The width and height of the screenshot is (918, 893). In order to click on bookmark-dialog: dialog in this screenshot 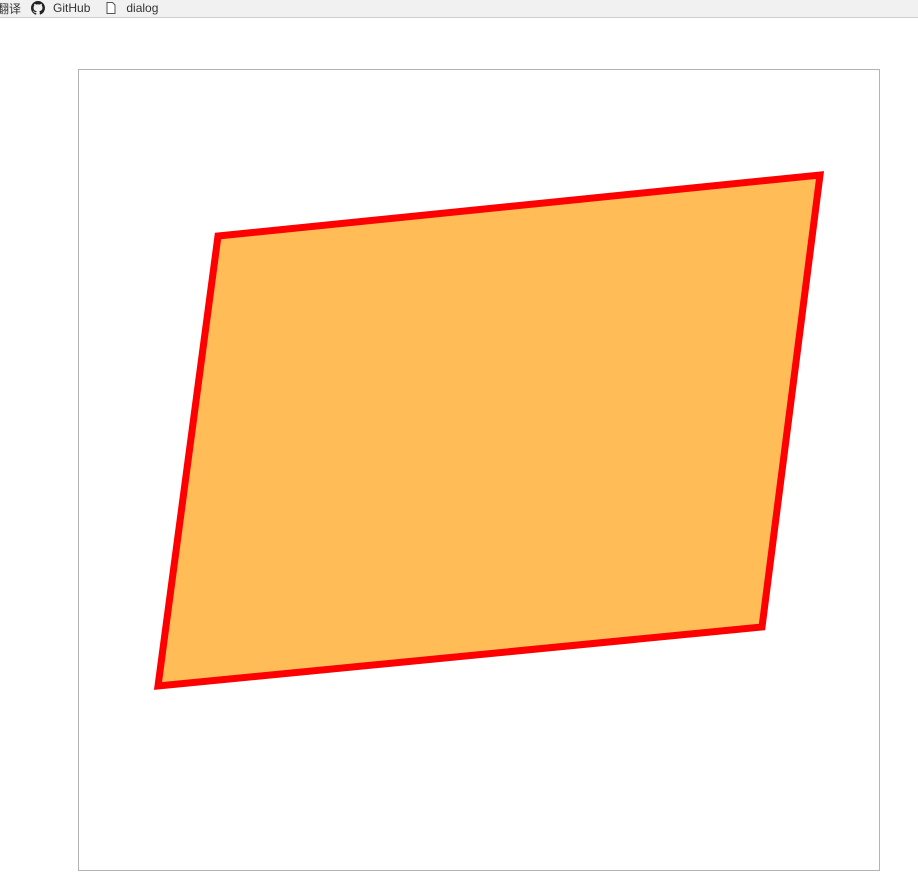, I will do `click(131, 8)`.